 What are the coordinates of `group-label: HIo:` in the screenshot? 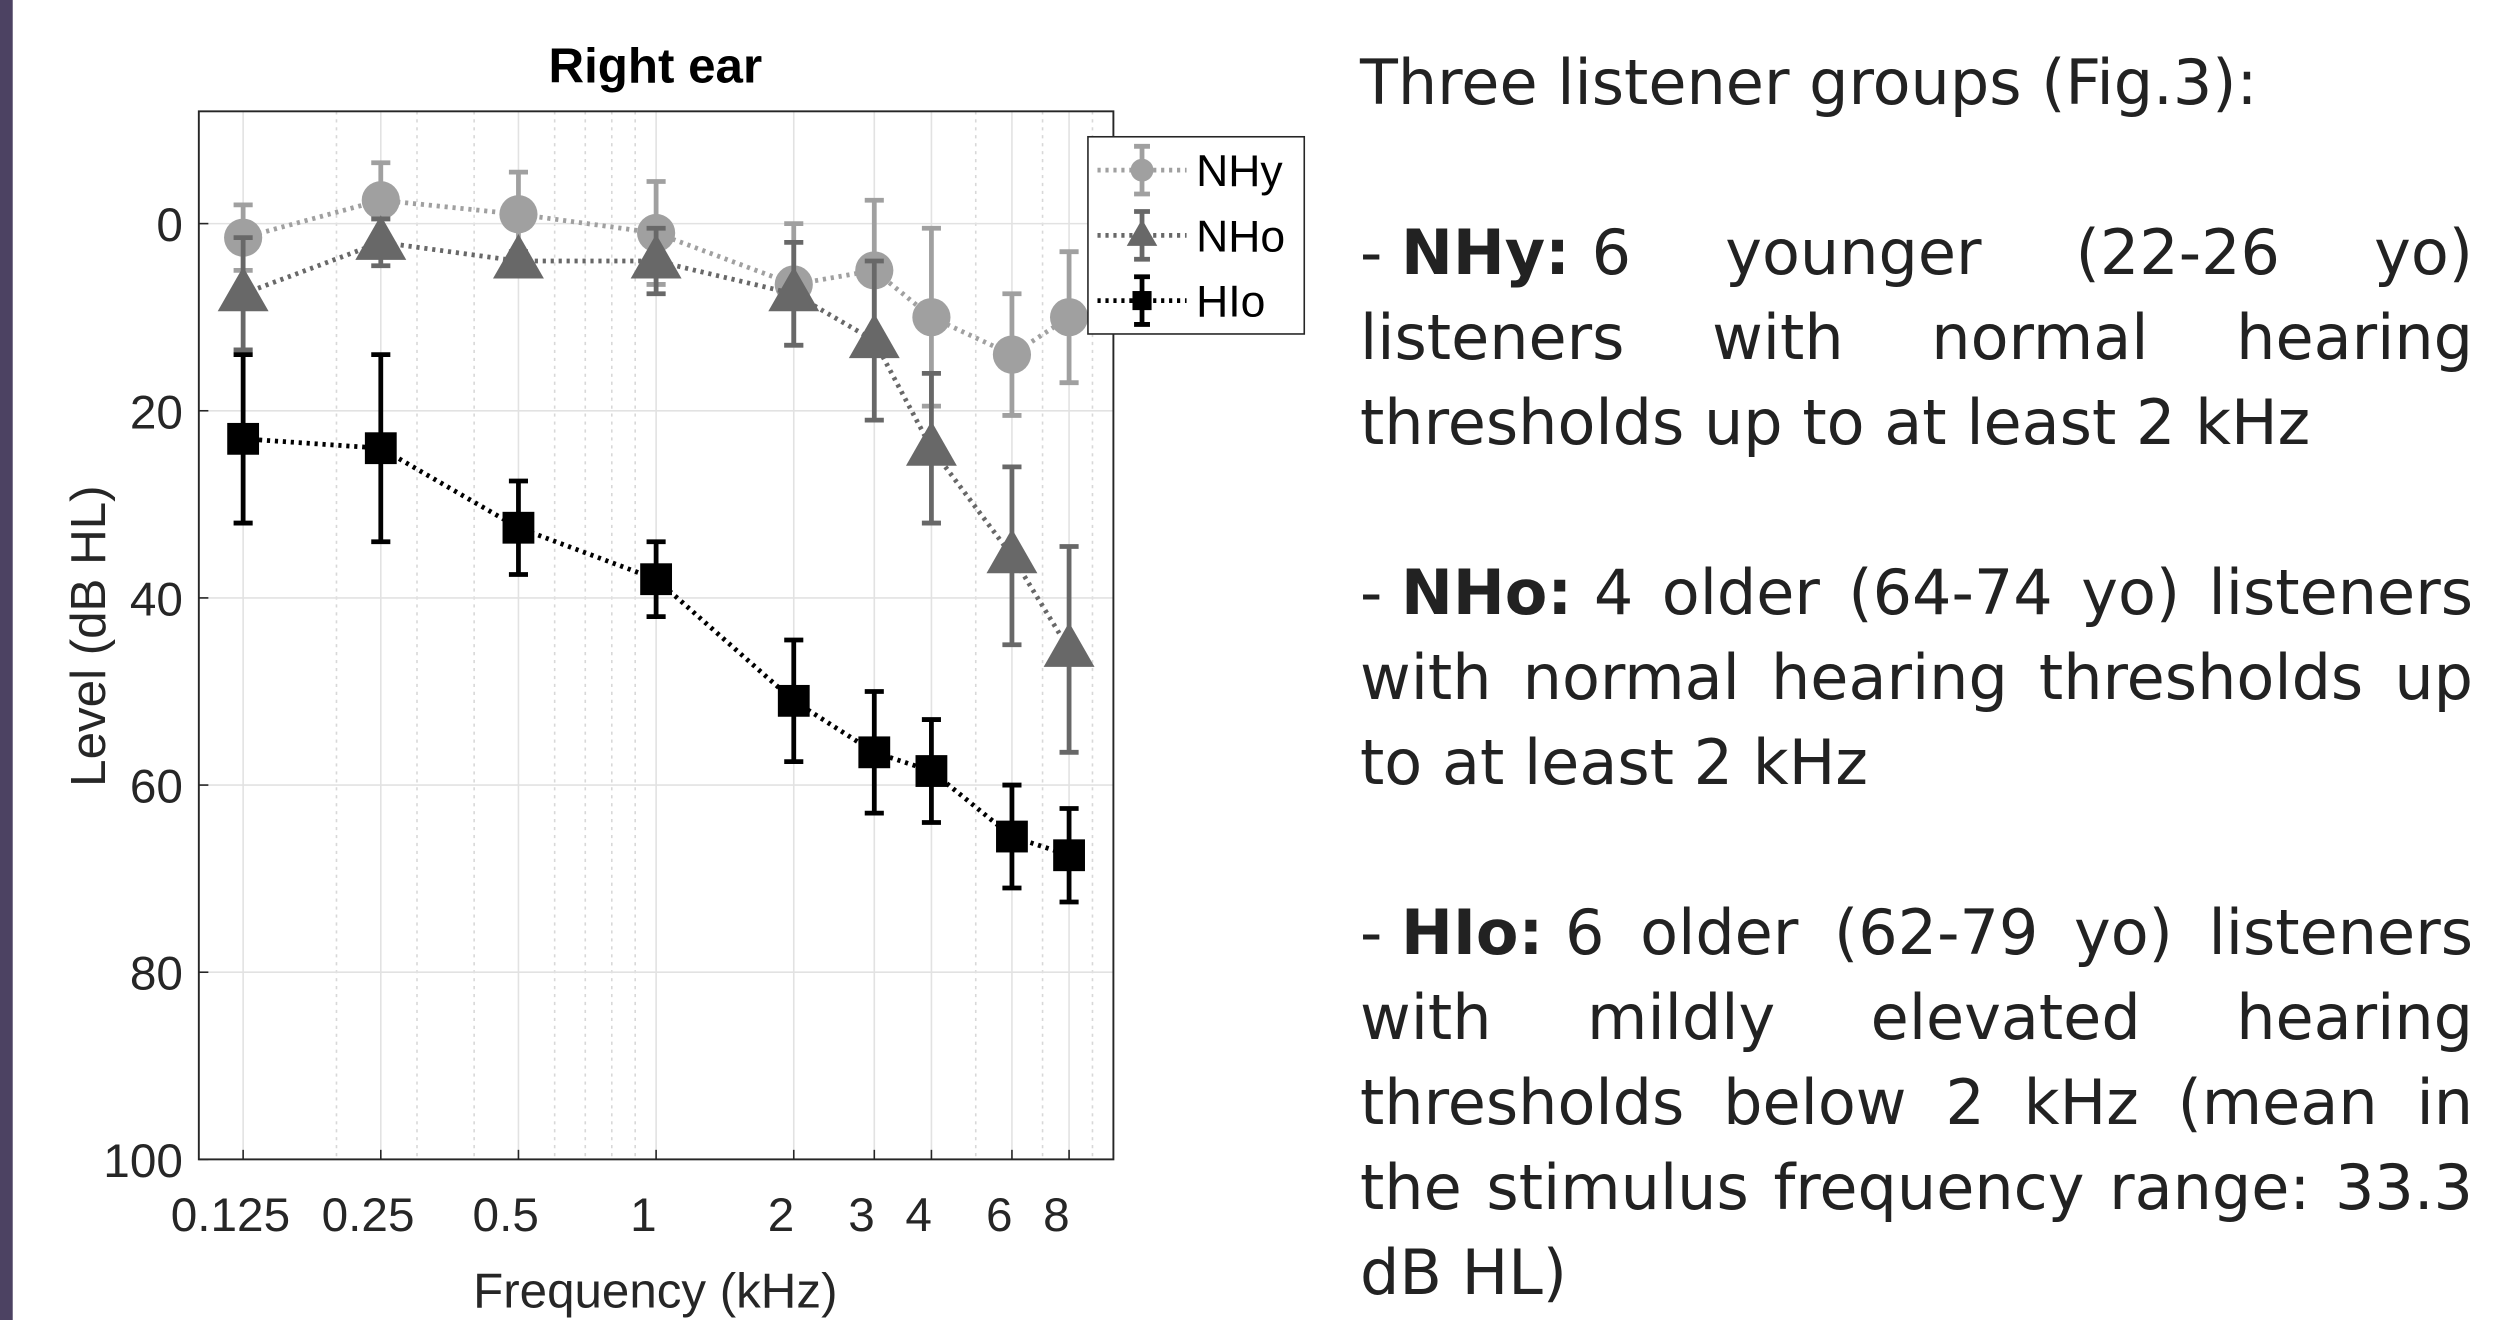 It's located at (1472, 932).